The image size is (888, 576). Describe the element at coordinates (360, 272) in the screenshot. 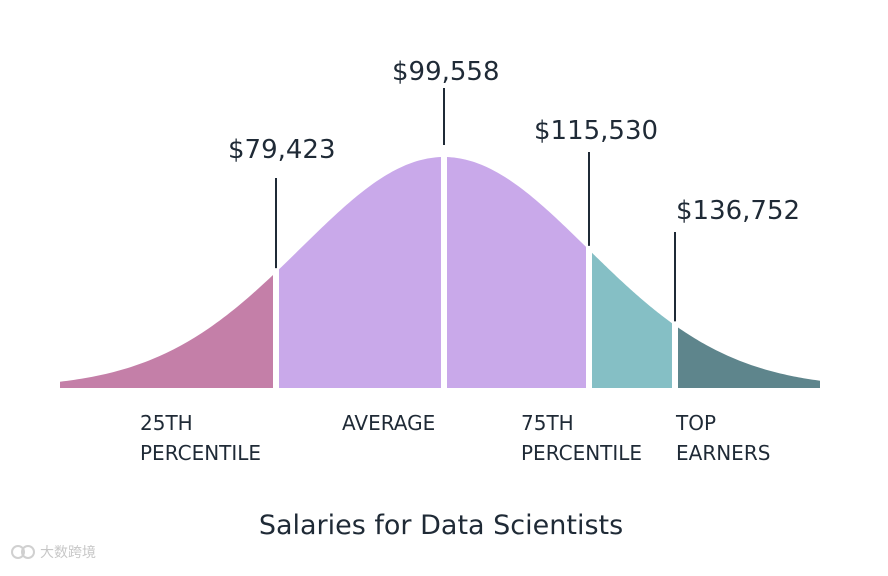

I see `segment-average-left` at that location.